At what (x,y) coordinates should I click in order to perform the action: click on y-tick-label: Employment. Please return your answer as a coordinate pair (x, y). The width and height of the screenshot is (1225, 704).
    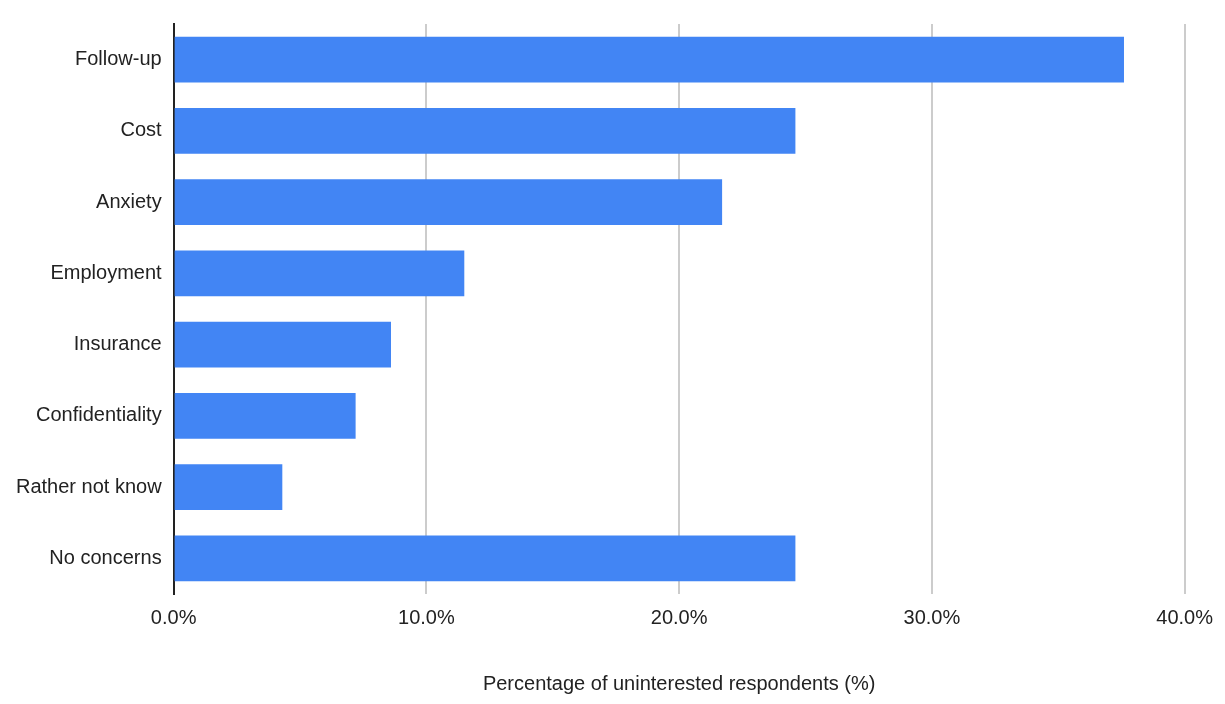
    Looking at the image, I should click on (106, 271).